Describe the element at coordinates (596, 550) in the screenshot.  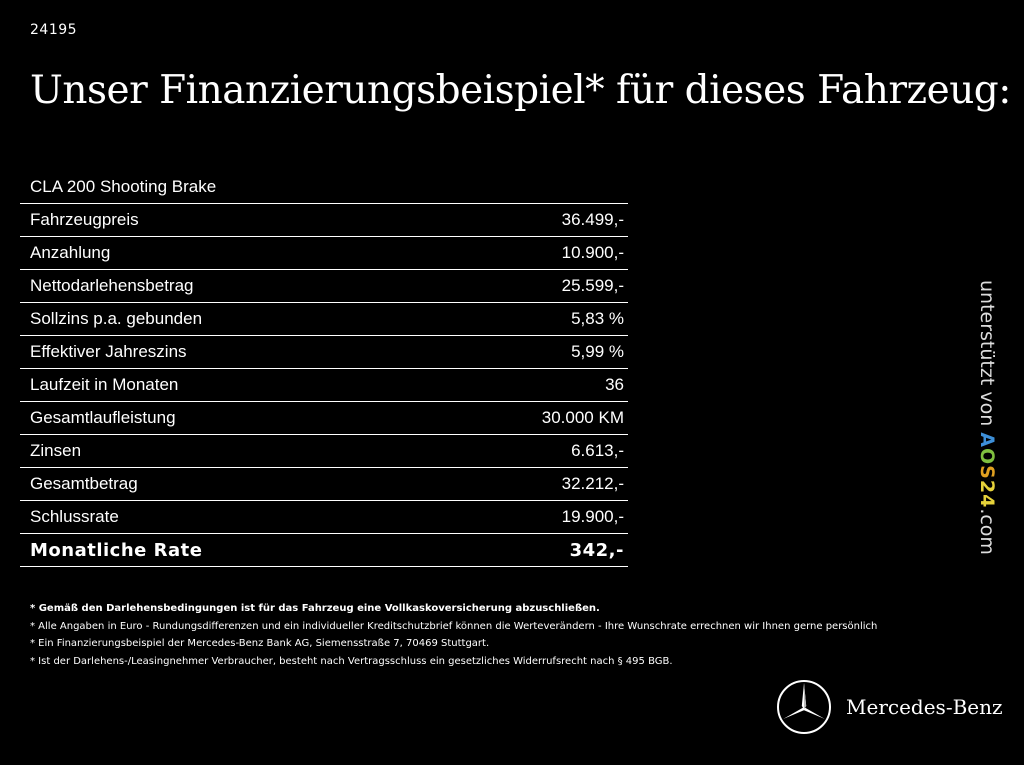
I see `monthly-rate-value: 342,-` at that location.